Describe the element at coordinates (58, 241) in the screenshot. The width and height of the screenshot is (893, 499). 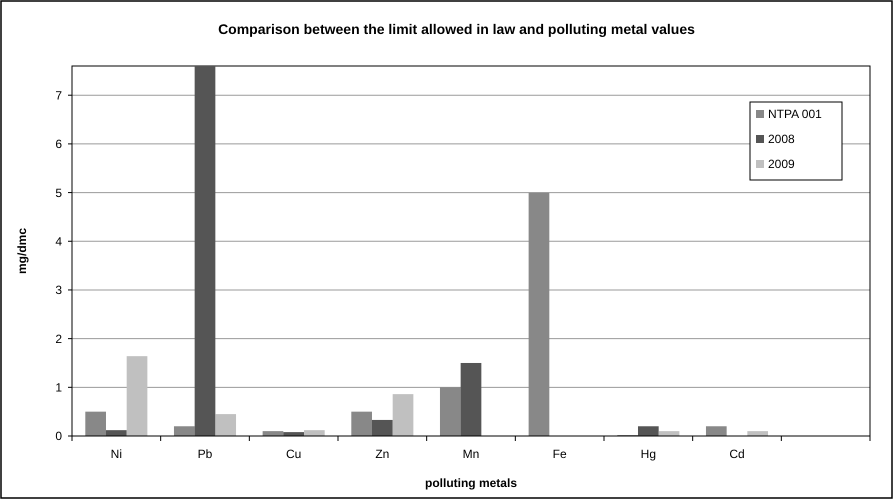
I see `y-tick-label: 4` at that location.